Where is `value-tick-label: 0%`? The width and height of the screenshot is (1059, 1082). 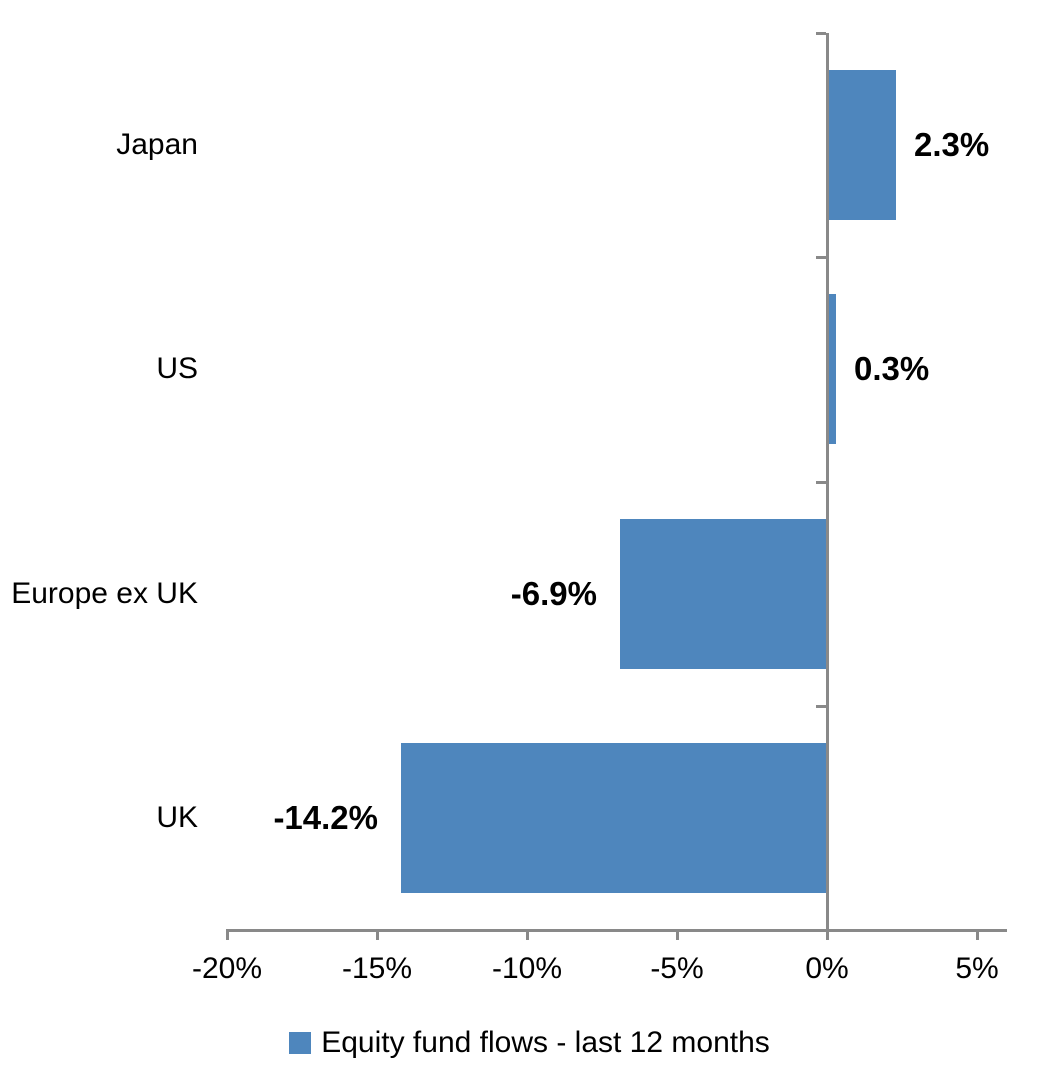 value-tick-label: 0% is located at coordinates (827, 968).